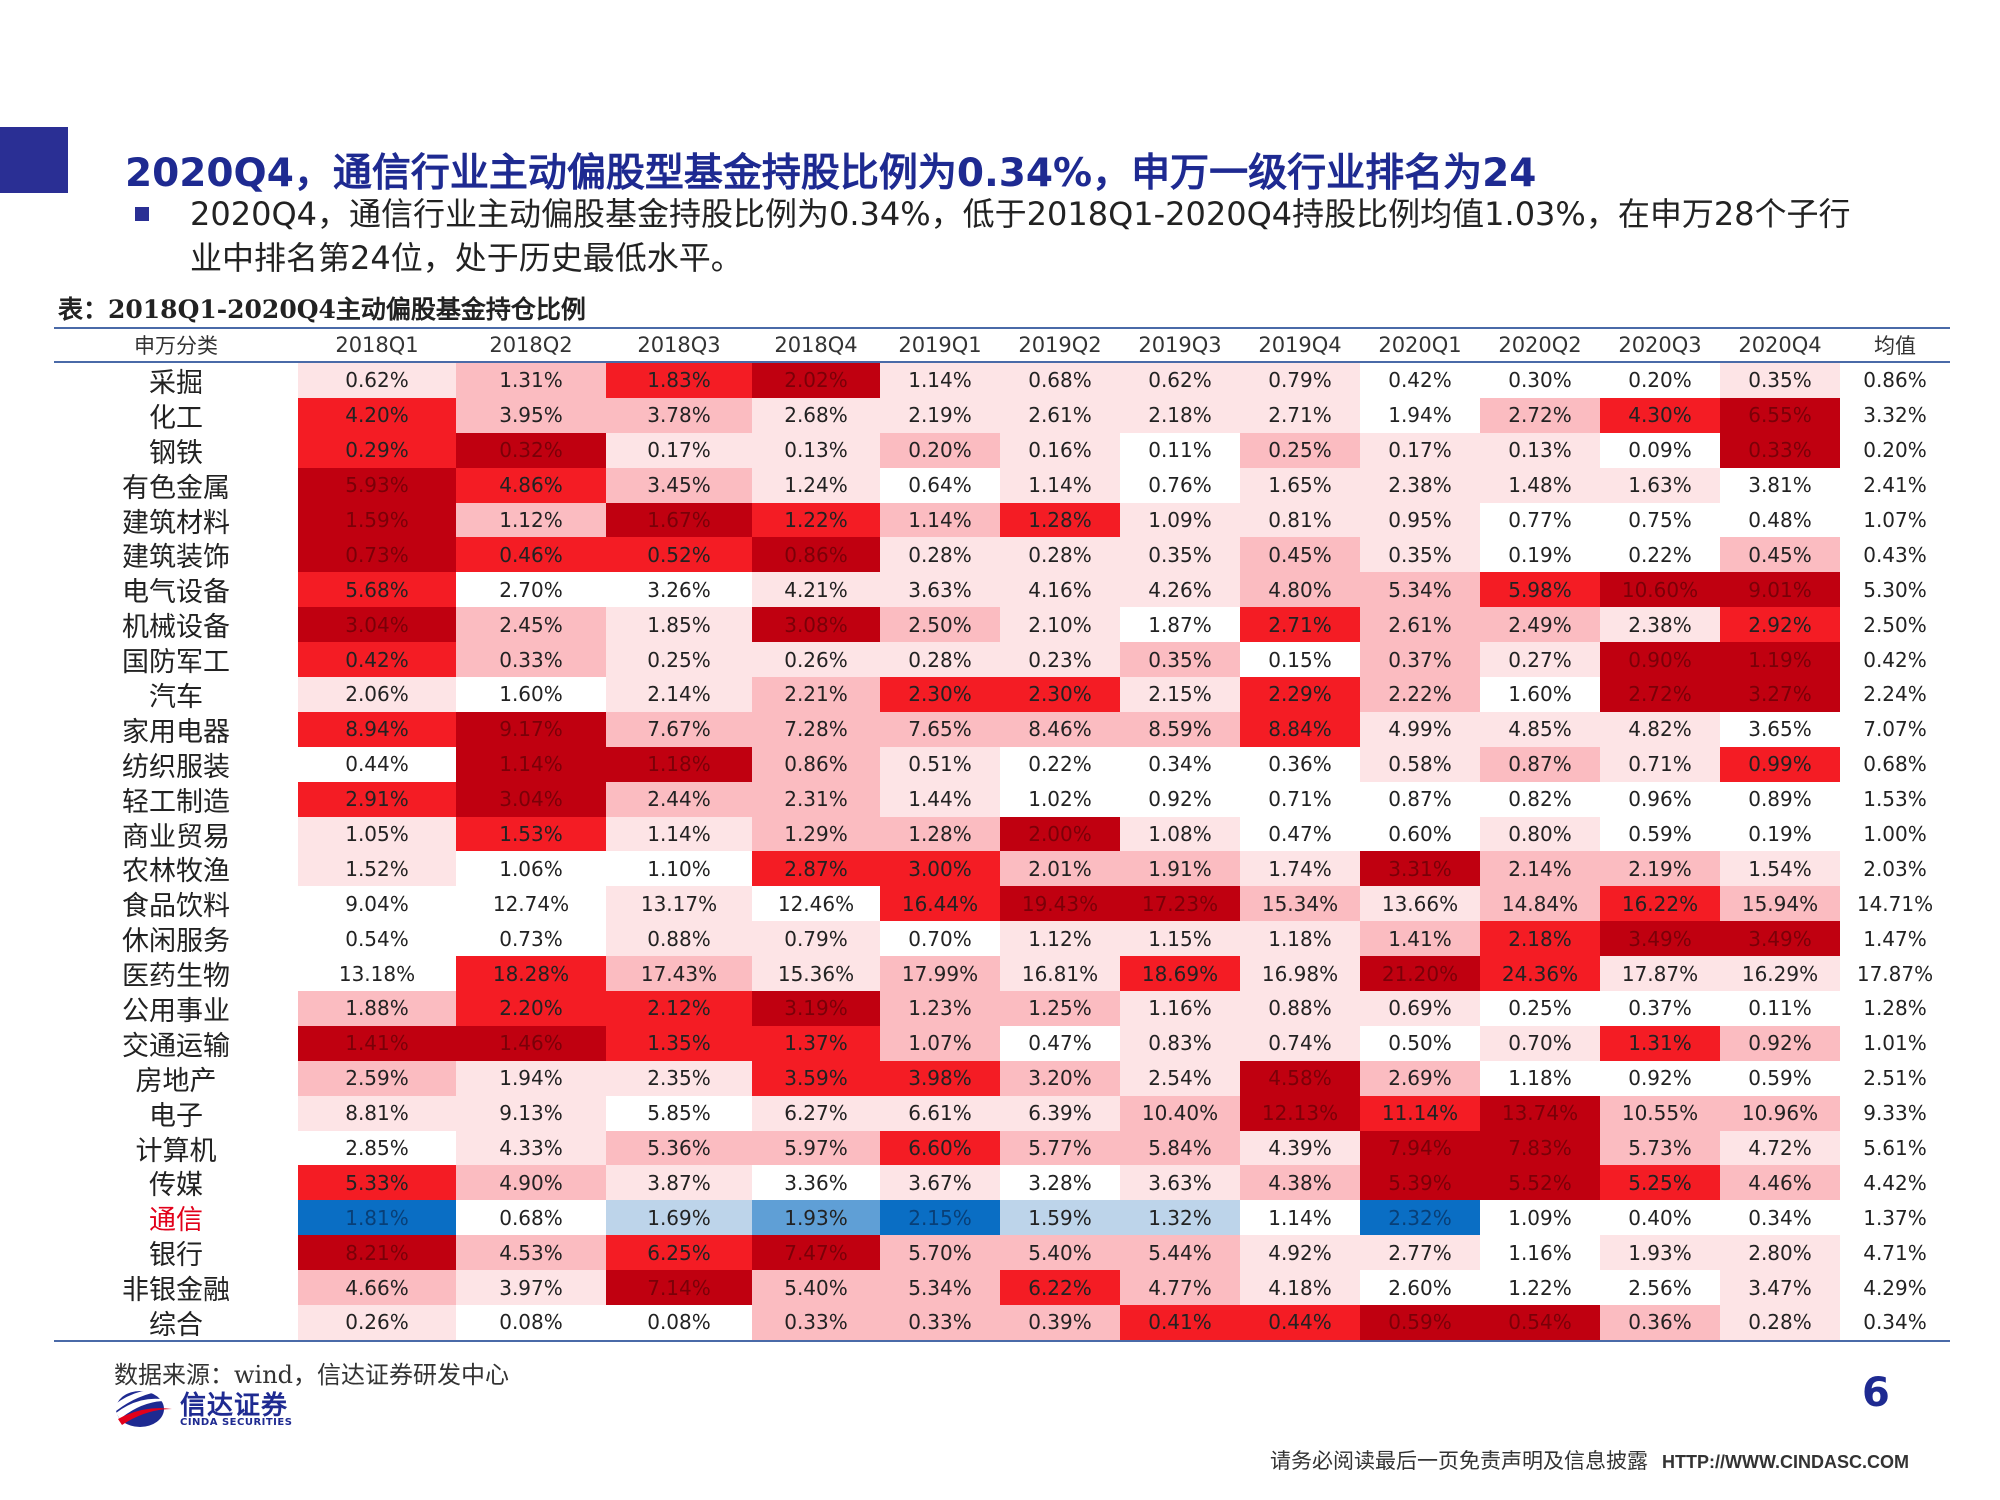 This screenshot has width=2000, height=1500. Describe the element at coordinates (1785, 1462) in the screenshot. I see `website-link: HTTP://WWW.CINDASC.COM` at that location.